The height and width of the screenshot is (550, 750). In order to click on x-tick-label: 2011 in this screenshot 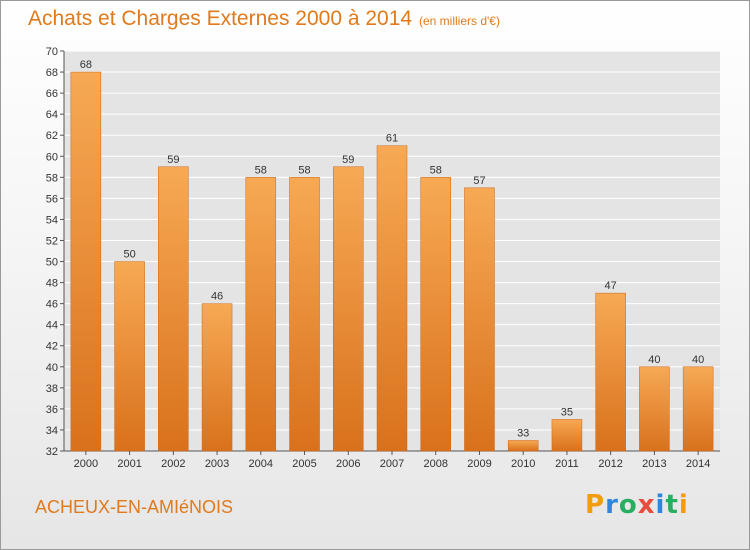, I will do `click(567, 464)`.